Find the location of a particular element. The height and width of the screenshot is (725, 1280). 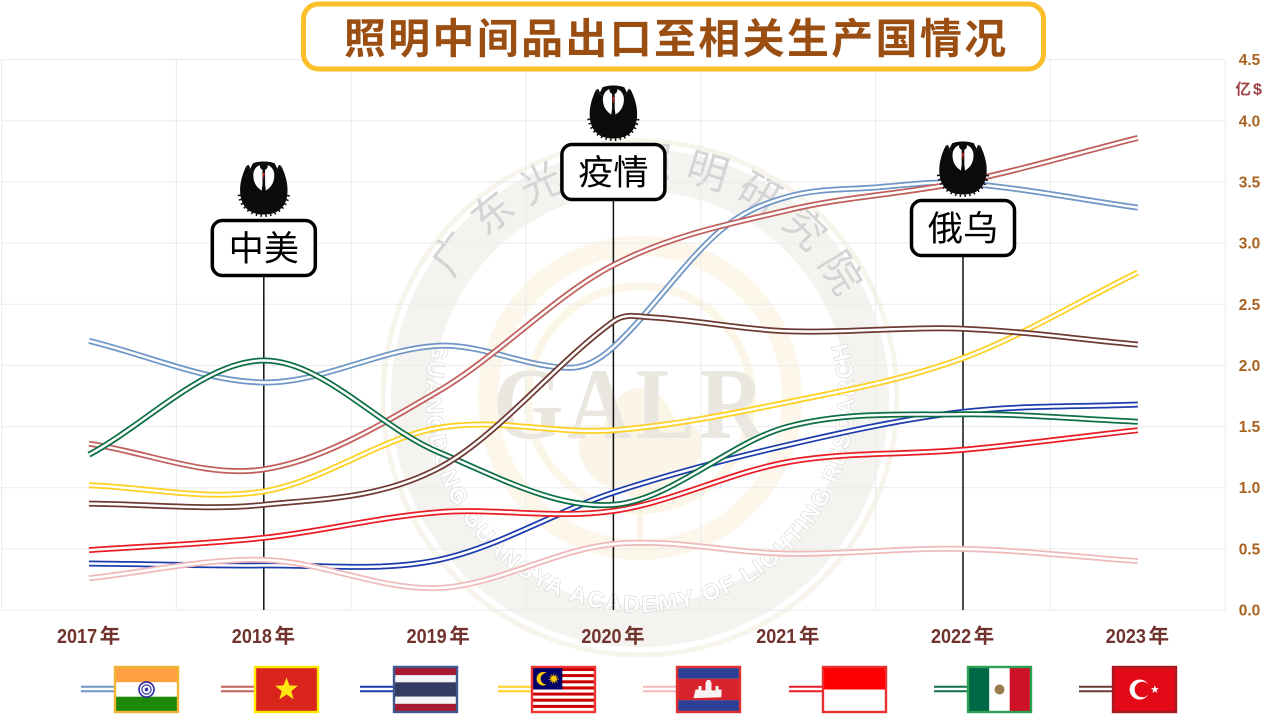

svg-text: 4.0 is located at coordinates (1250, 121).